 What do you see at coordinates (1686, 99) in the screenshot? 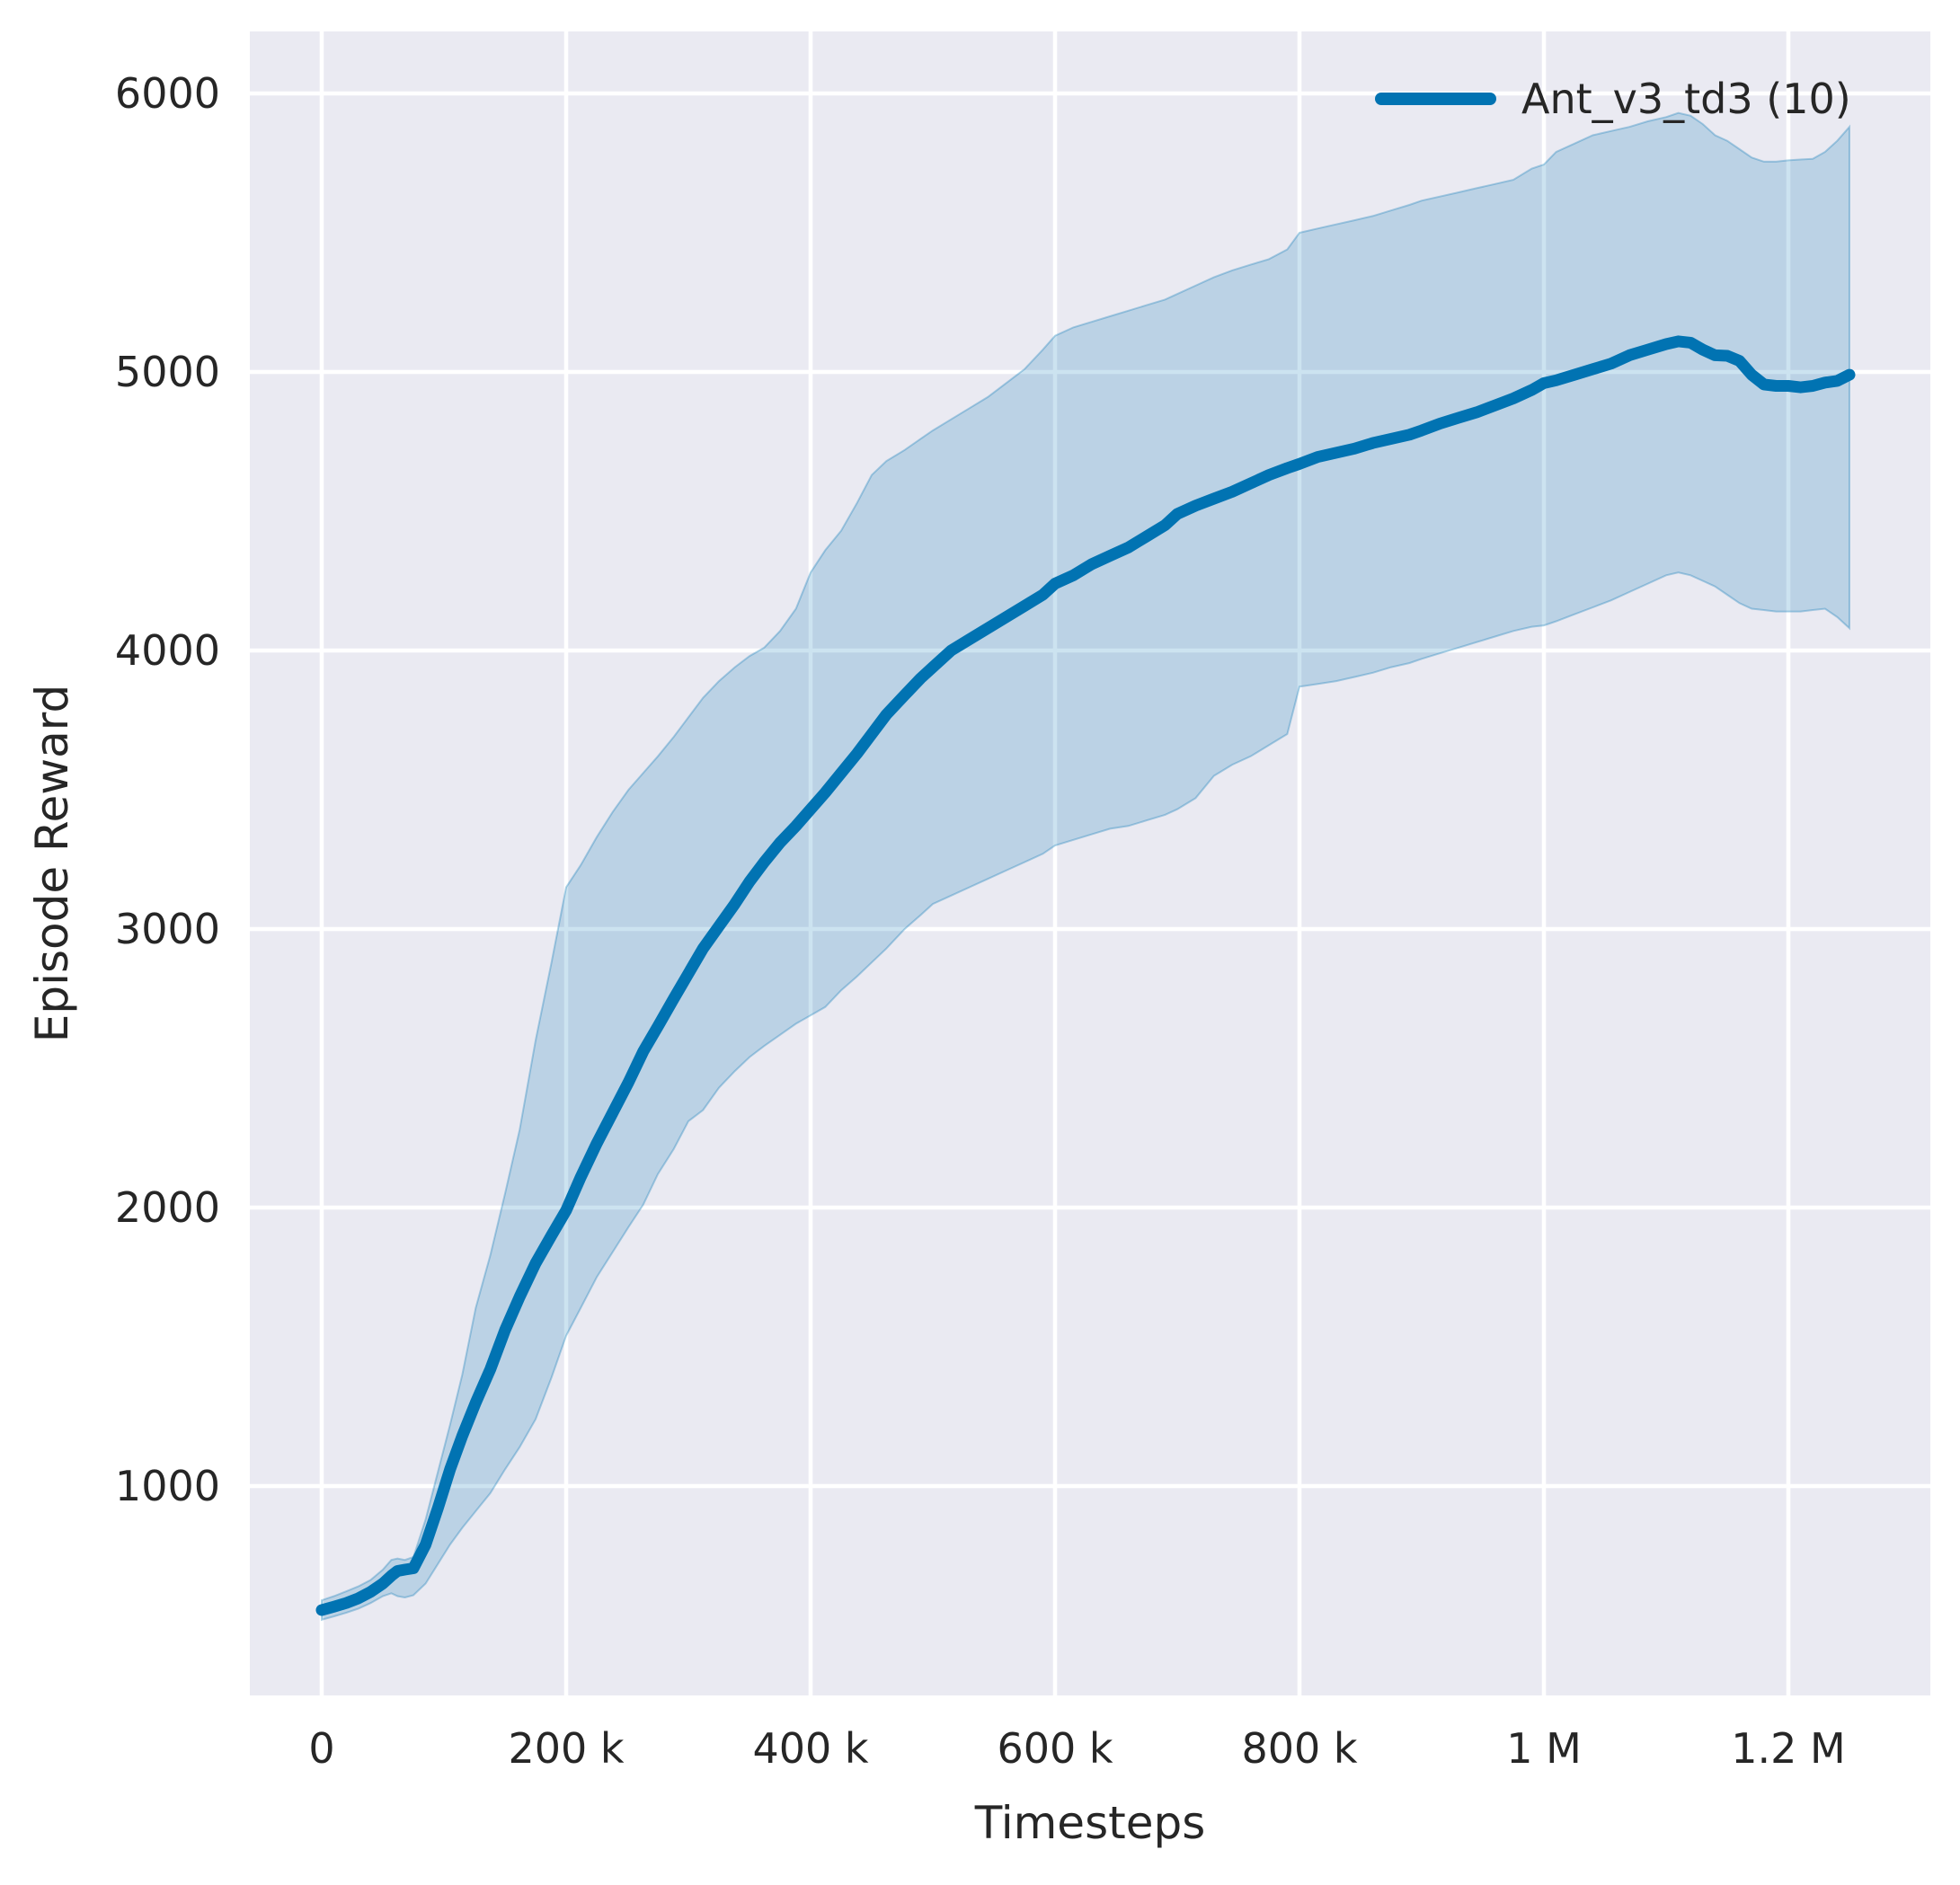
I see `legend-label: Ant_v3_td3 (10)` at bounding box center [1686, 99].